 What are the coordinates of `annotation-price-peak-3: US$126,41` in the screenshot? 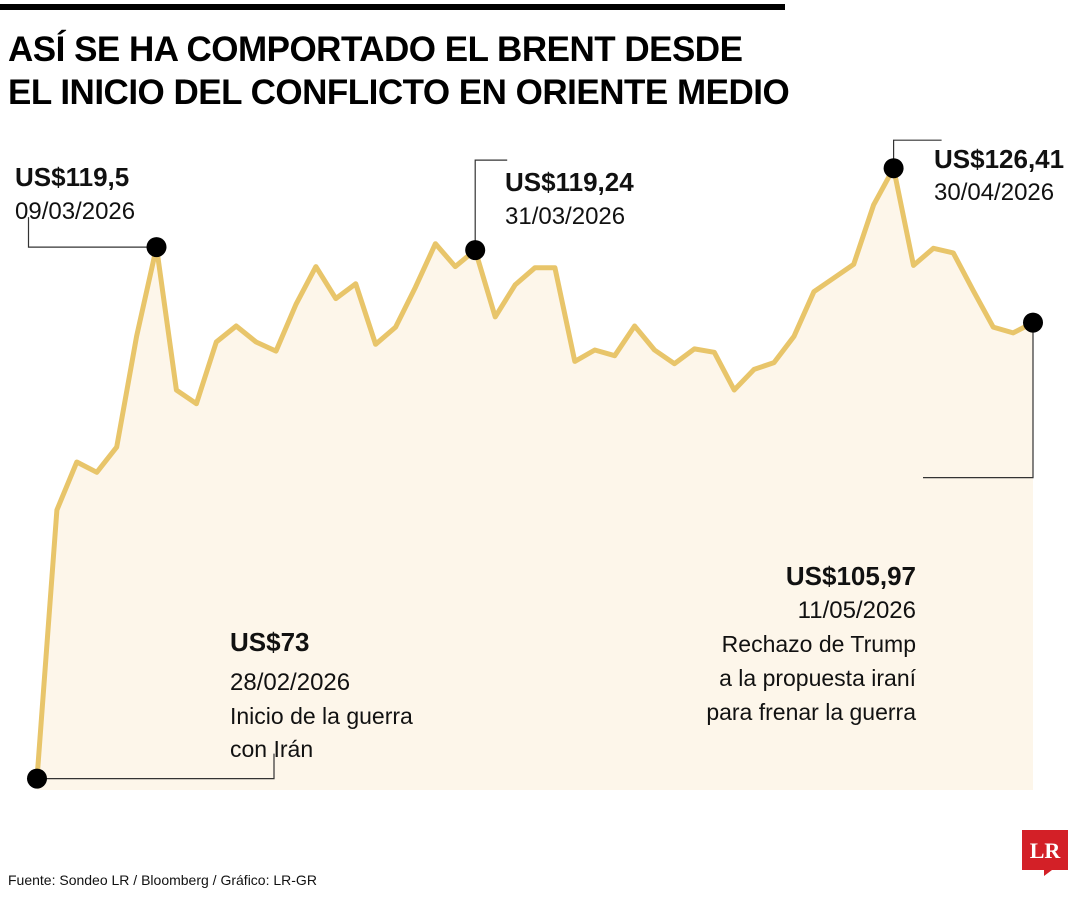 It's located at (999, 159).